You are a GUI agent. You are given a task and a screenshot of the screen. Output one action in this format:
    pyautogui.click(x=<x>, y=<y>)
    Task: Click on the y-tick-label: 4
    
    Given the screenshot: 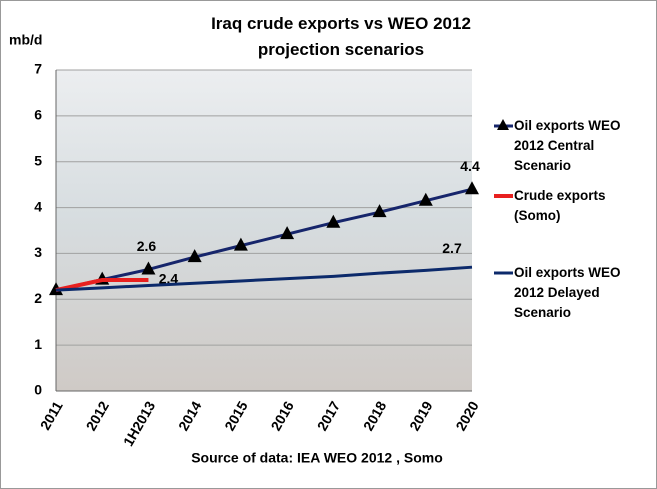 What is the action you would take?
    pyautogui.click(x=38, y=206)
    